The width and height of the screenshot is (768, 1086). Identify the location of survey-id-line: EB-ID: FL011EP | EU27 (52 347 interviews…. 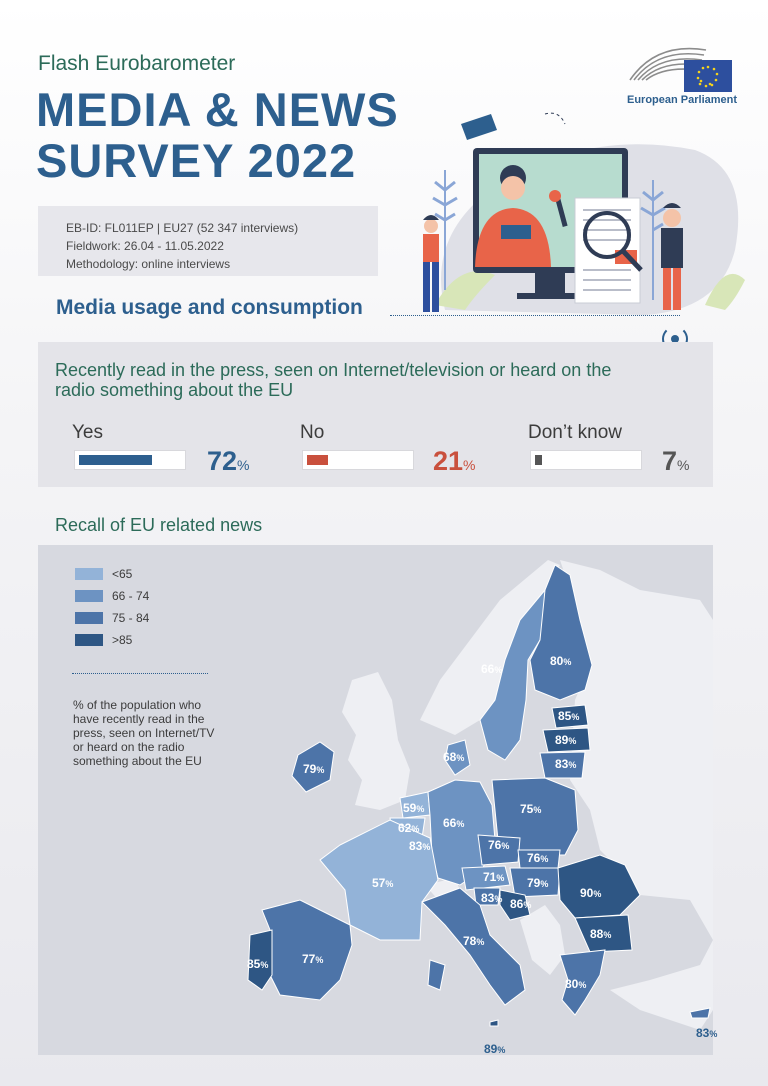
(182, 228).